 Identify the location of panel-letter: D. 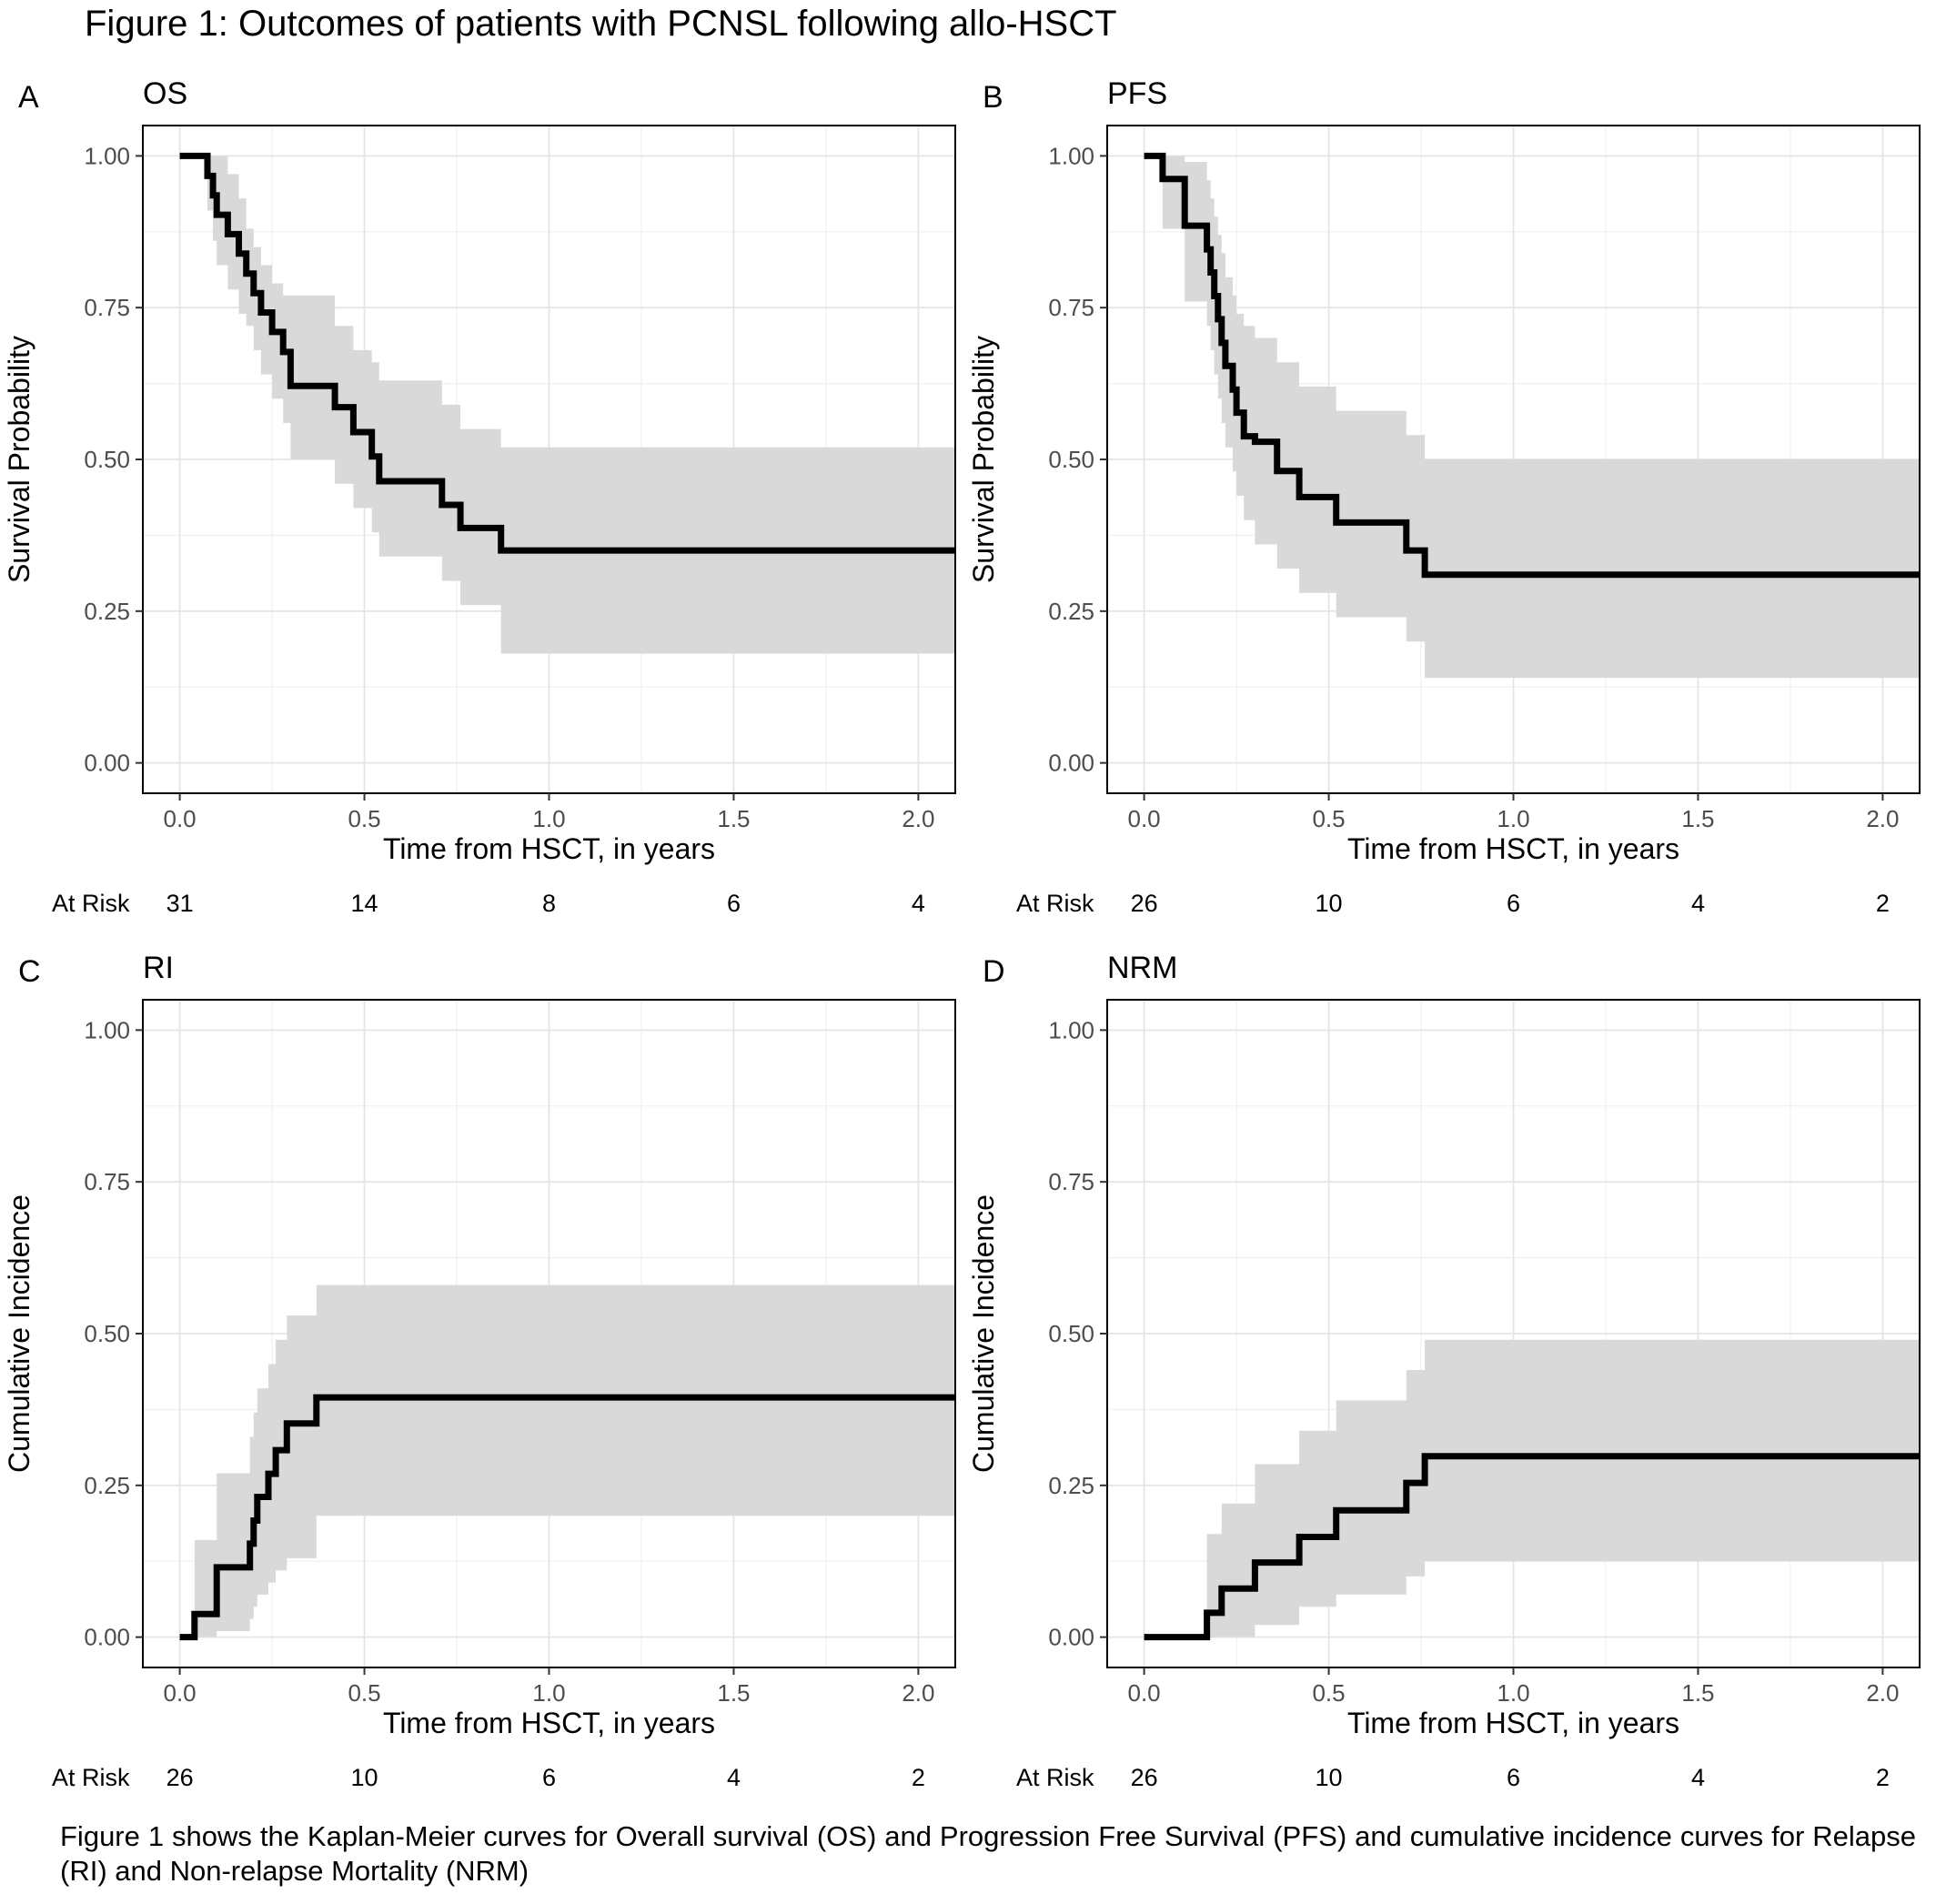
(994, 972).